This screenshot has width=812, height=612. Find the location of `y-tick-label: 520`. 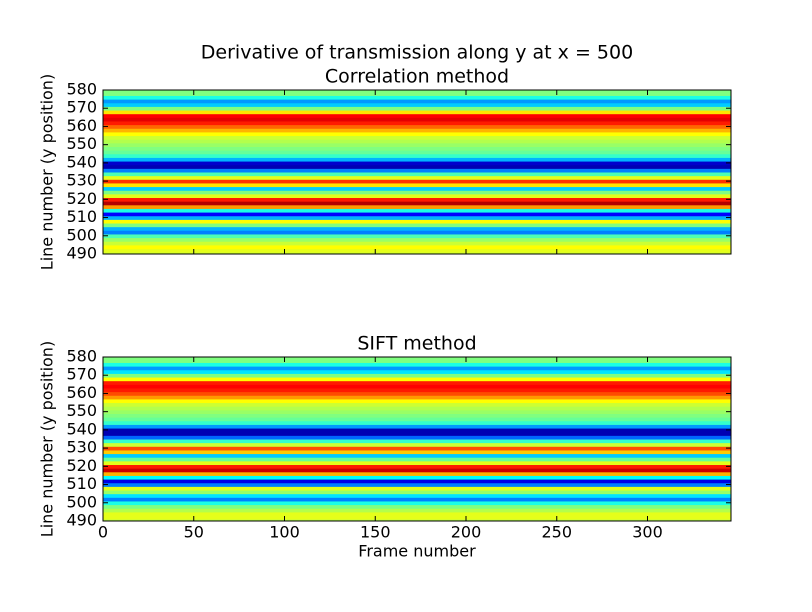

y-tick-label: 520 is located at coordinates (81, 465).